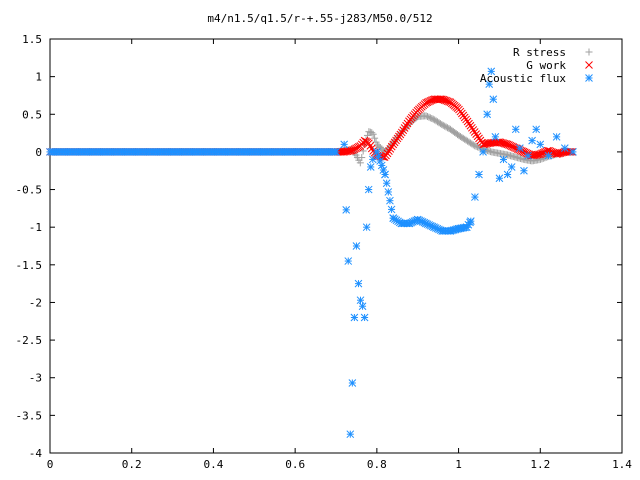 Image resolution: width=640 pixels, height=480 pixels. I want to click on legend-marker, so click(589, 65).